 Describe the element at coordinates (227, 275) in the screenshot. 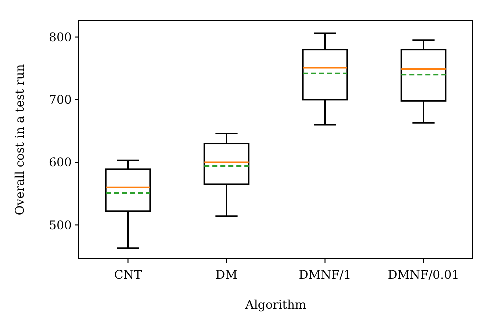

I see `x-tick-label: DM` at that location.